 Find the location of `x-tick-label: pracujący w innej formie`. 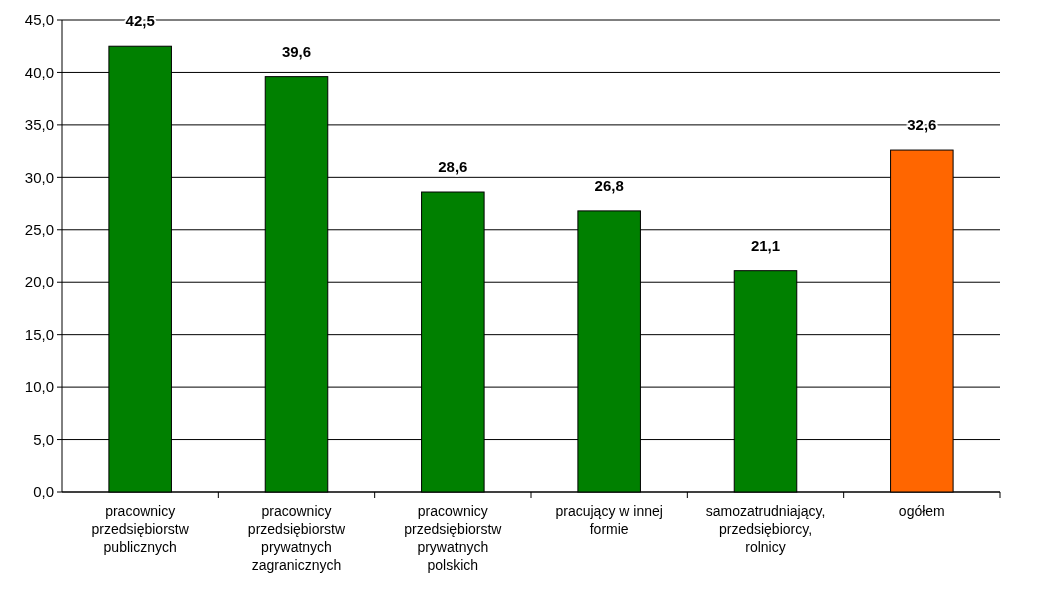

x-tick-label: pracujący w innej formie is located at coordinates (609, 520).